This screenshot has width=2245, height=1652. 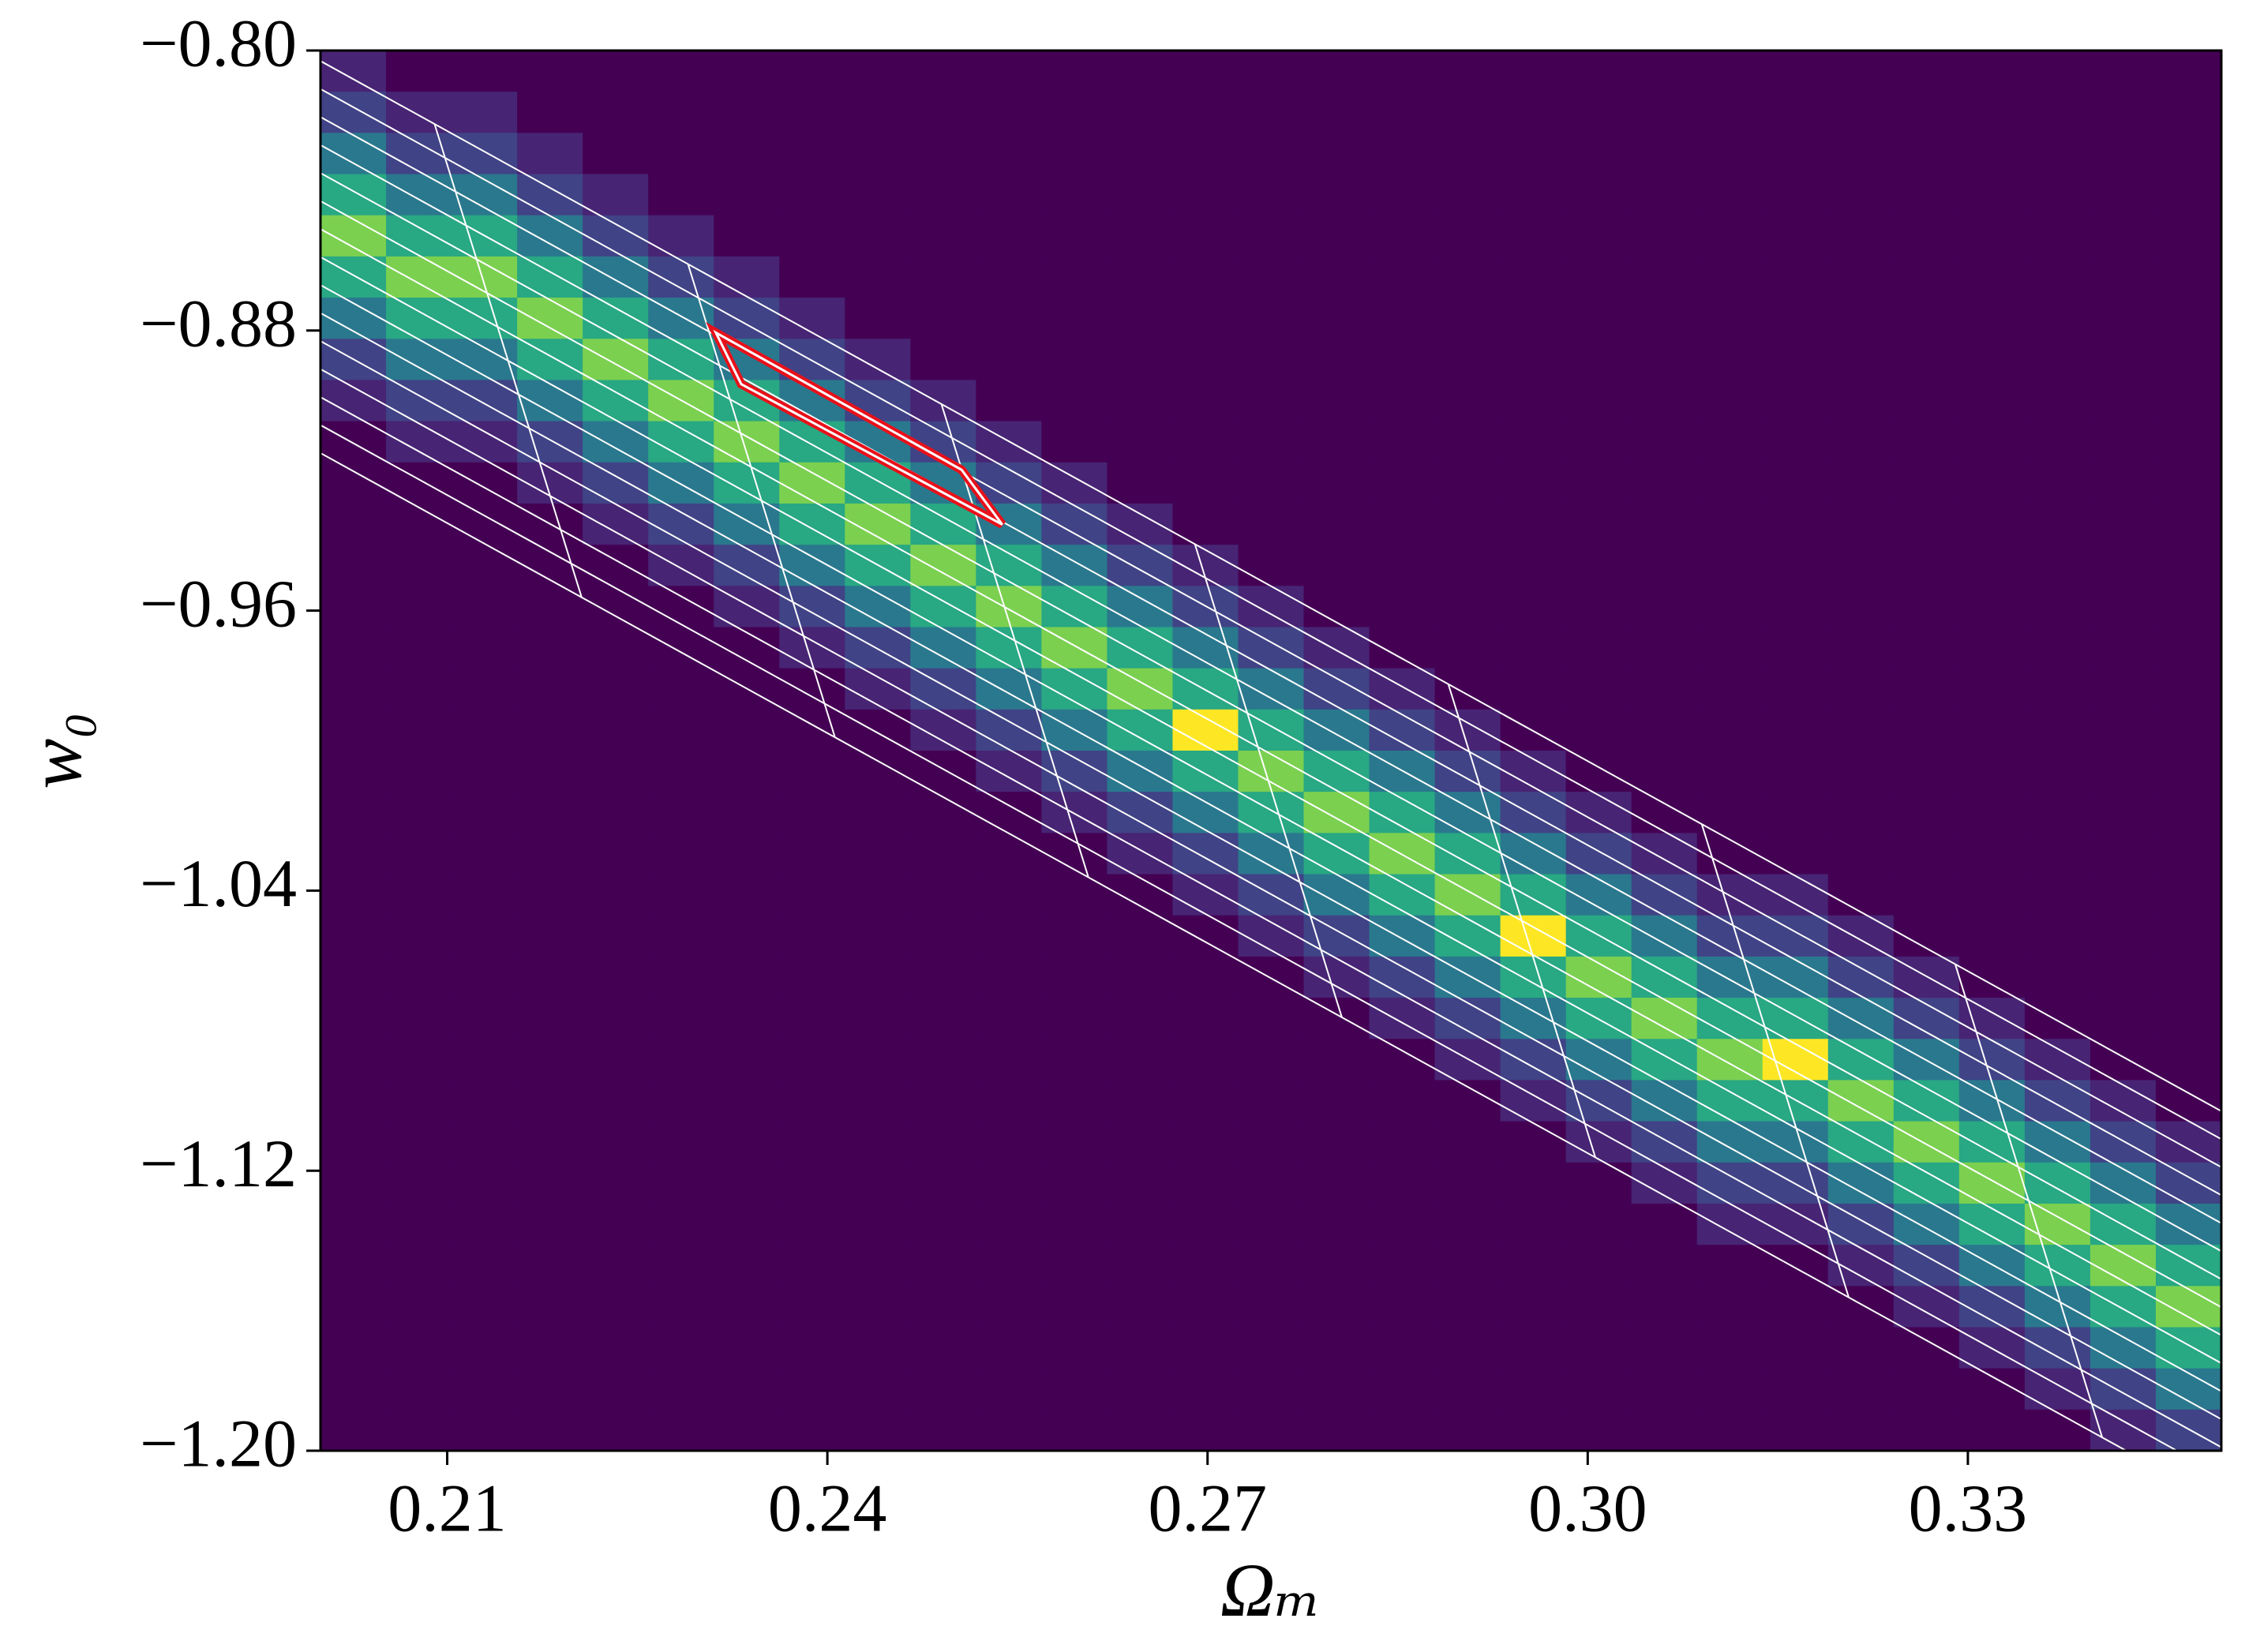 What do you see at coordinates (447, 1508) in the screenshot?
I see `x-tick-label: 0.21` at bounding box center [447, 1508].